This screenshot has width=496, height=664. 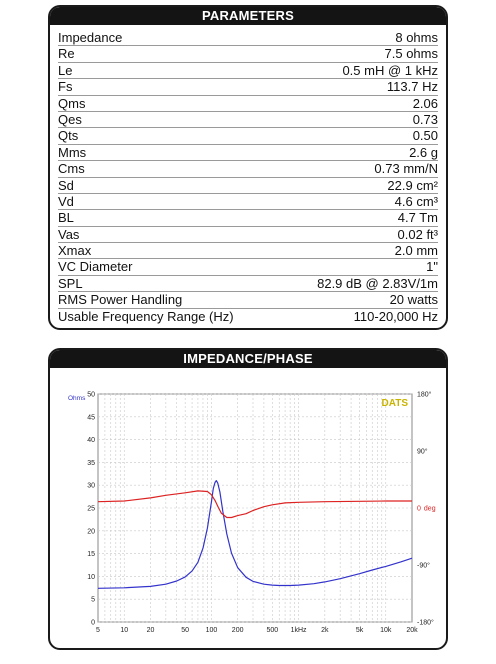 What do you see at coordinates (66, 54) in the screenshot?
I see `parameter-label: Re` at bounding box center [66, 54].